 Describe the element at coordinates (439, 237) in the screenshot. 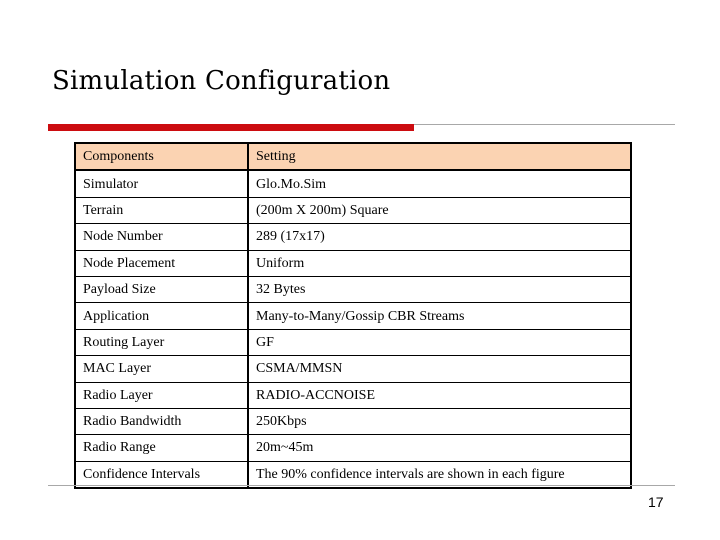

I see `setting-cell: 289 (17x17)` at that location.